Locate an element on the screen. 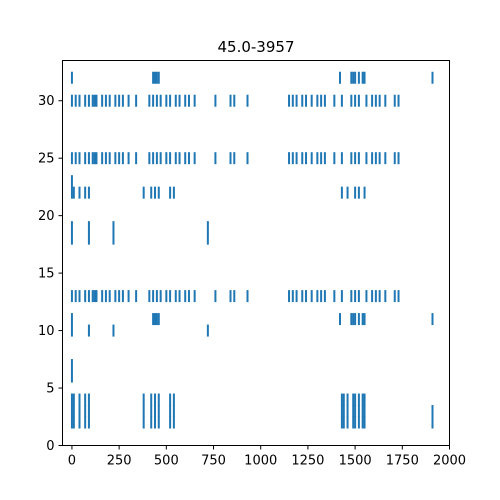 The image size is (500, 500). x-tick-label: 2000 is located at coordinates (449, 461).